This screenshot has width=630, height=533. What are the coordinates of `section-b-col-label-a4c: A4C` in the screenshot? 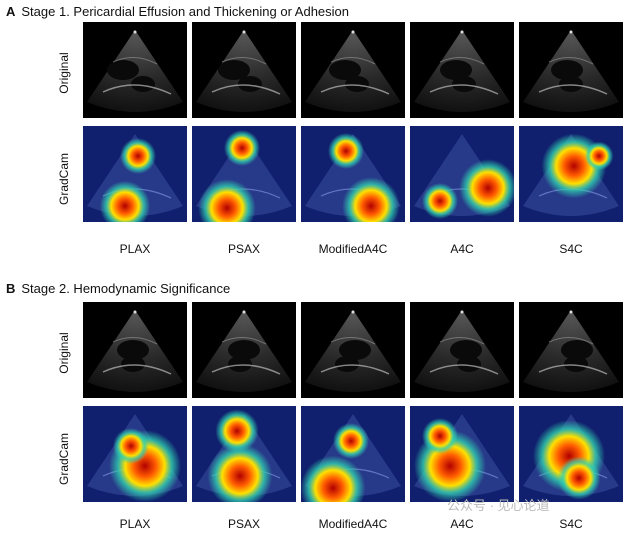 It's located at (462, 524).